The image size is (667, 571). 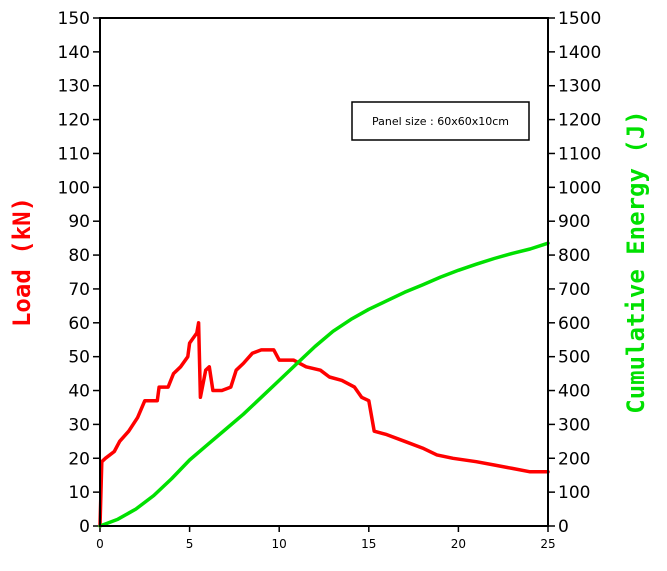 I want to click on x-tick-label: 15, so click(x=368, y=544).